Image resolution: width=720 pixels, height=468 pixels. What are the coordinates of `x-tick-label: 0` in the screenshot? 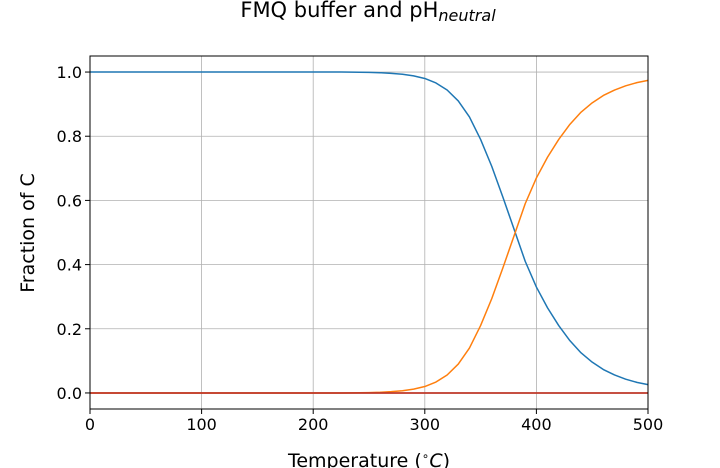 It's located at (90, 424).